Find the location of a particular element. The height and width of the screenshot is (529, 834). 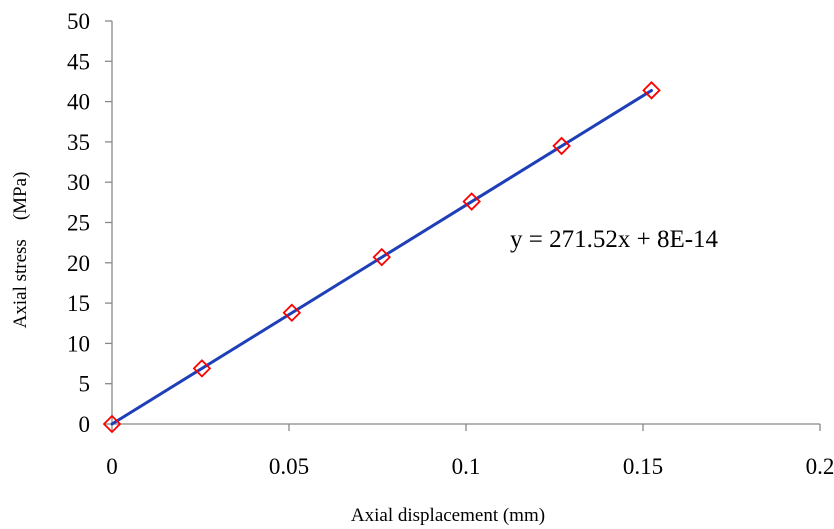

x-tick-label: 0.05 is located at coordinates (289, 466).